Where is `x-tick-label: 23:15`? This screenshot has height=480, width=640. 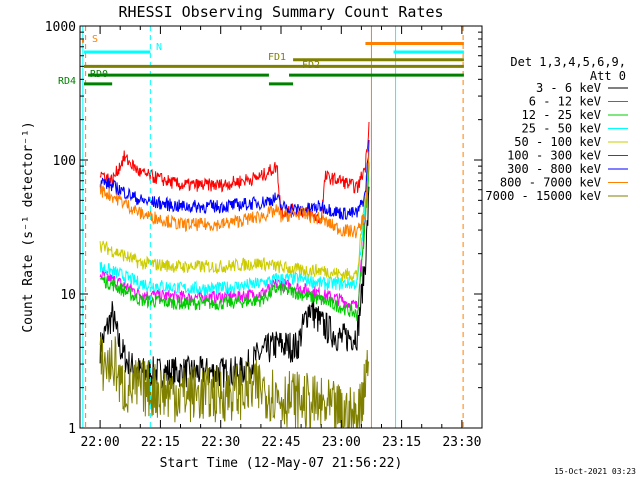
x-tick-label: 23:15 is located at coordinates (401, 442).